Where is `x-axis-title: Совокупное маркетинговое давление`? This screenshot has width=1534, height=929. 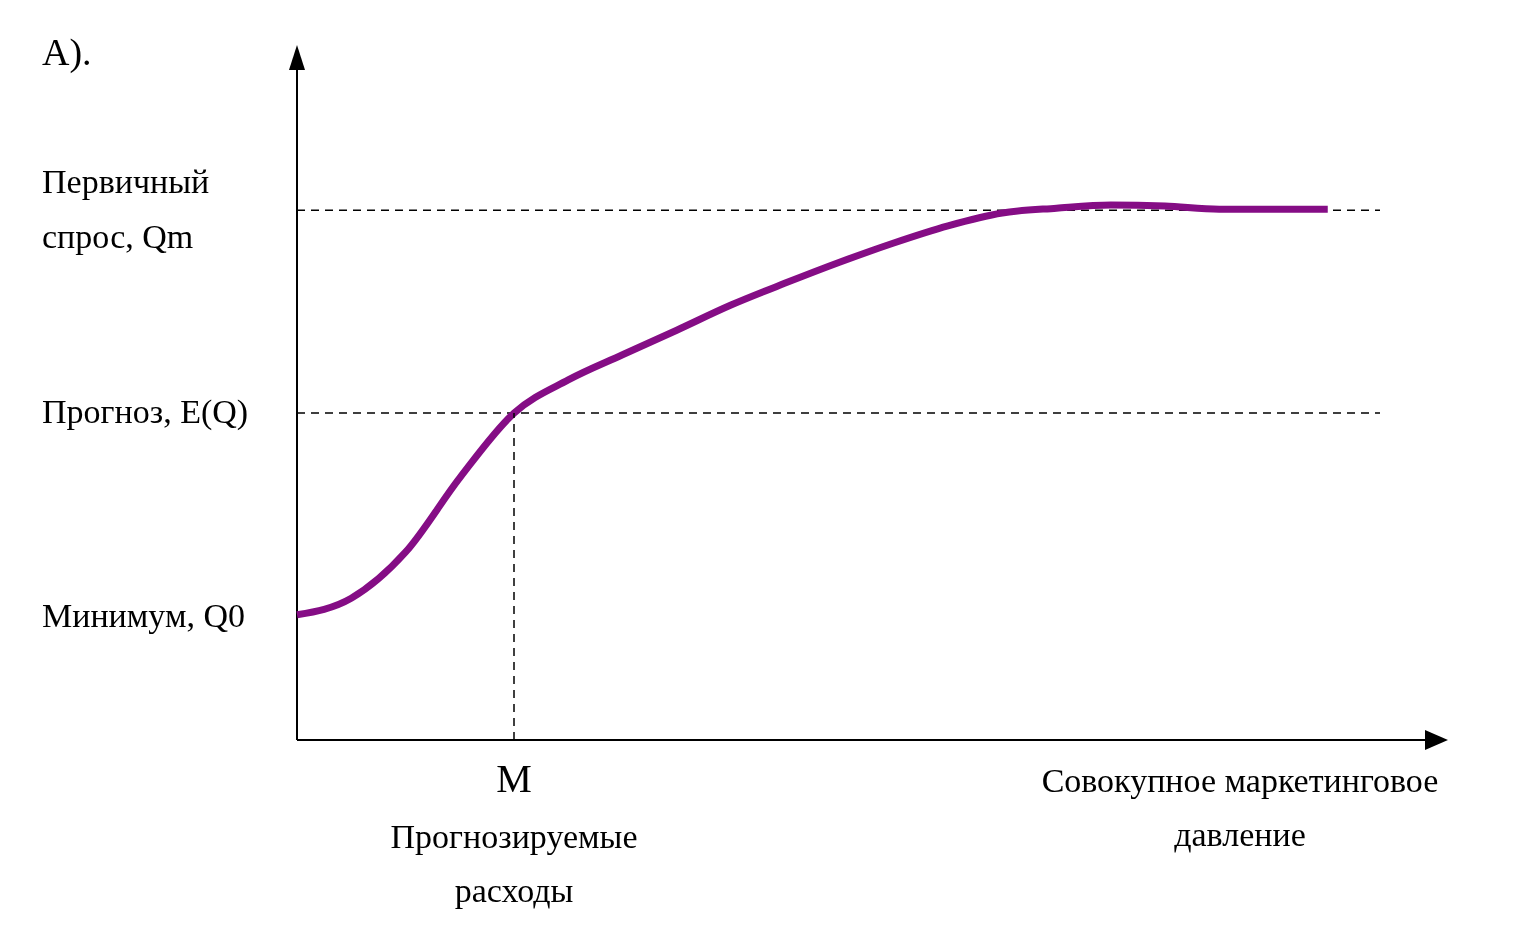 x-axis-title: Совокупное маркетинговое давление is located at coordinates (1240, 808).